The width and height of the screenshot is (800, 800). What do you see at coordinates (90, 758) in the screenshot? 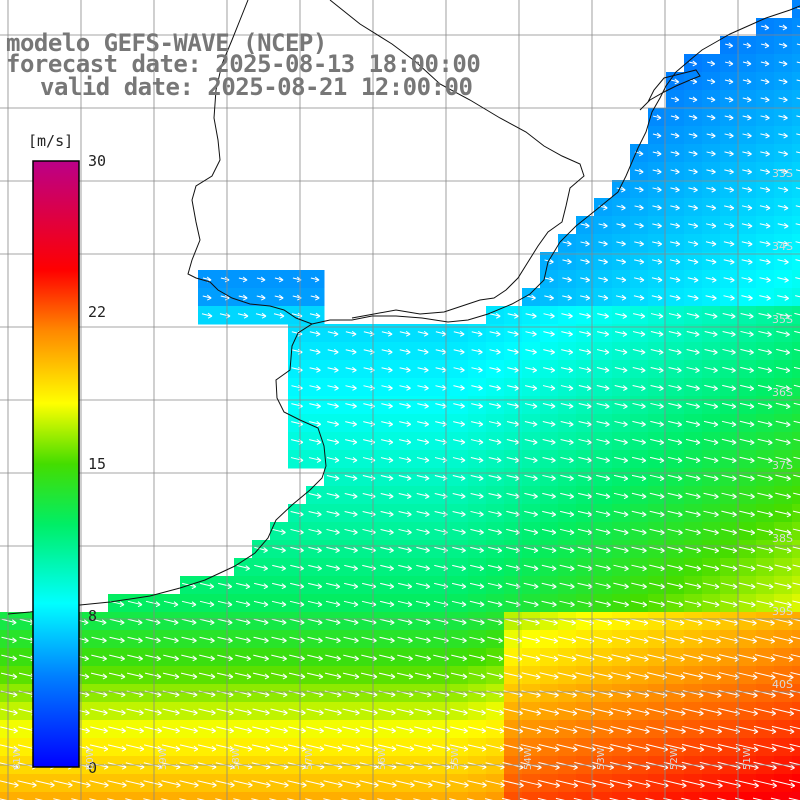
I see `lon-label: 60W` at bounding box center [90, 758].